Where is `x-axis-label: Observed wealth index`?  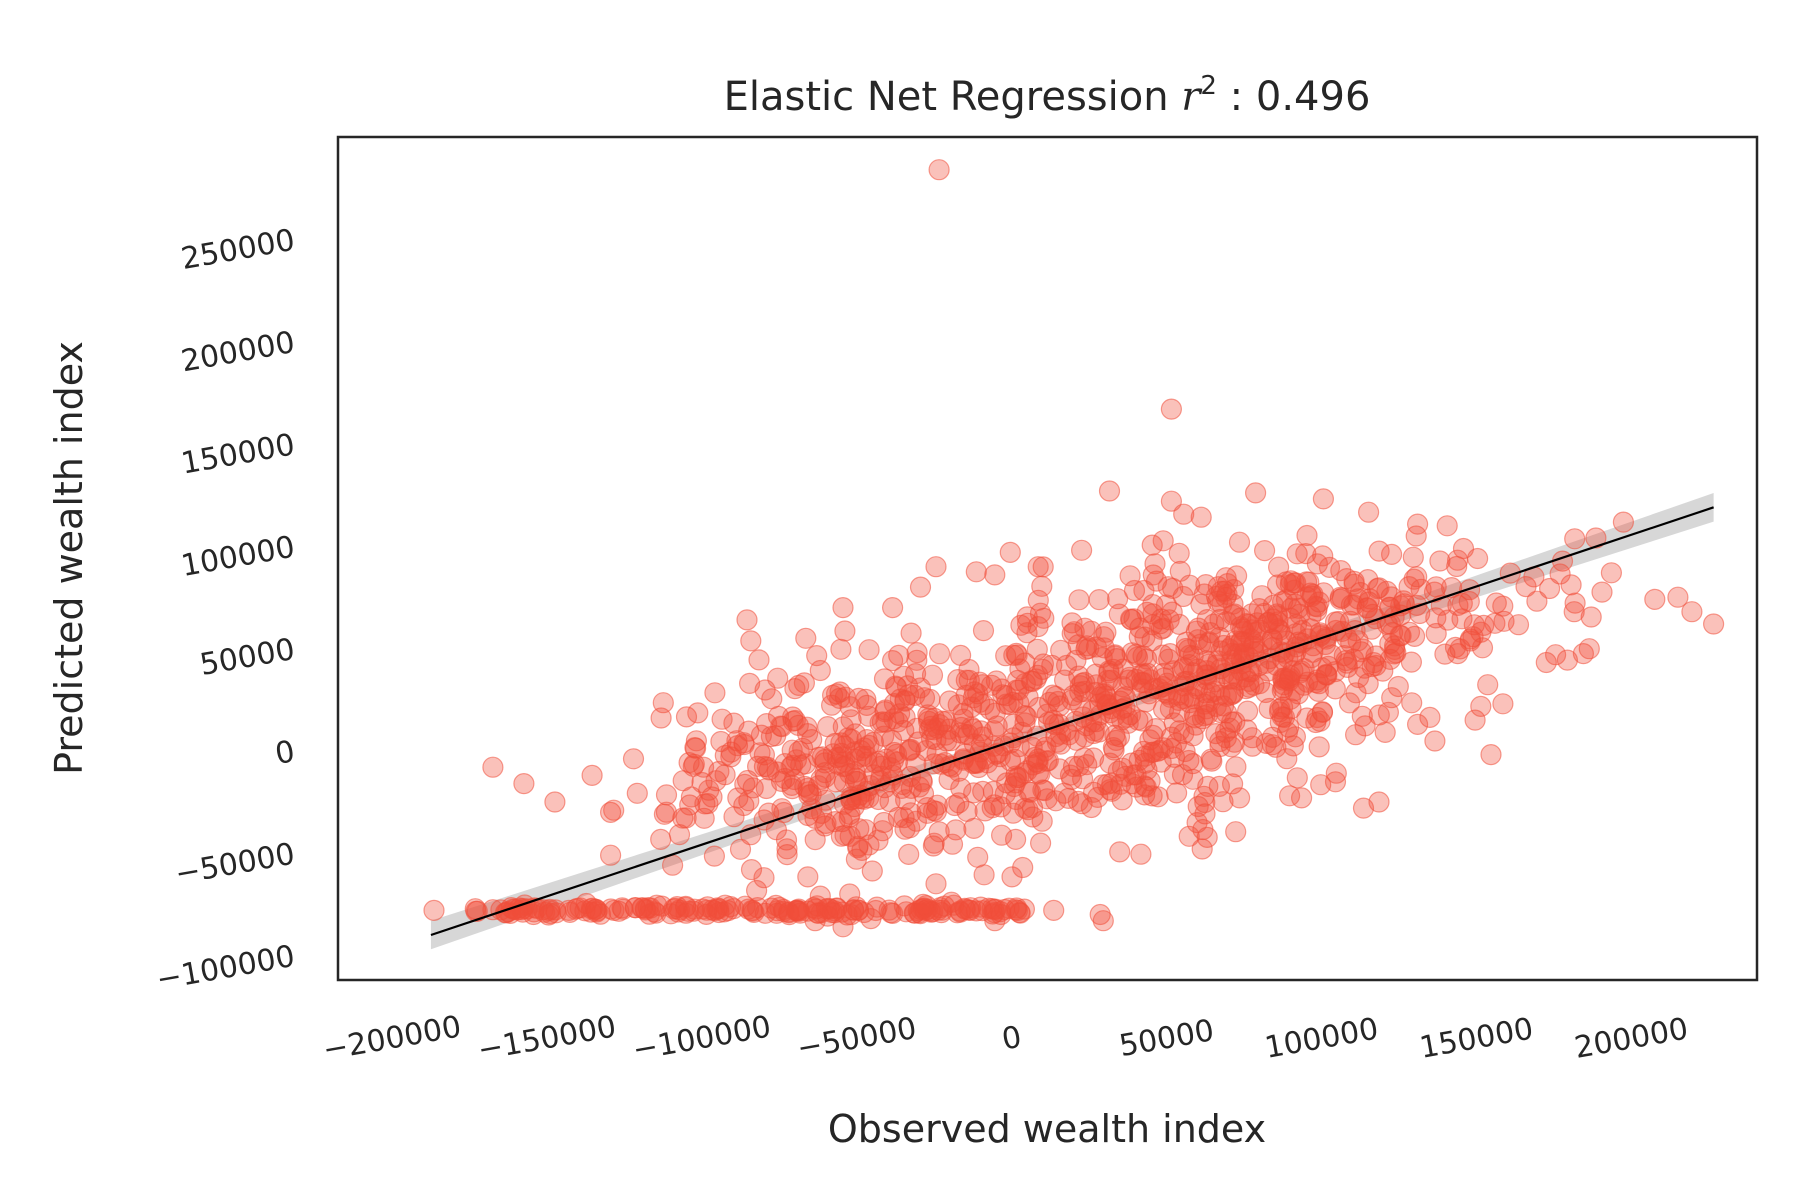
x-axis-label: Observed wealth index is located at coordinates (1047, 1129).